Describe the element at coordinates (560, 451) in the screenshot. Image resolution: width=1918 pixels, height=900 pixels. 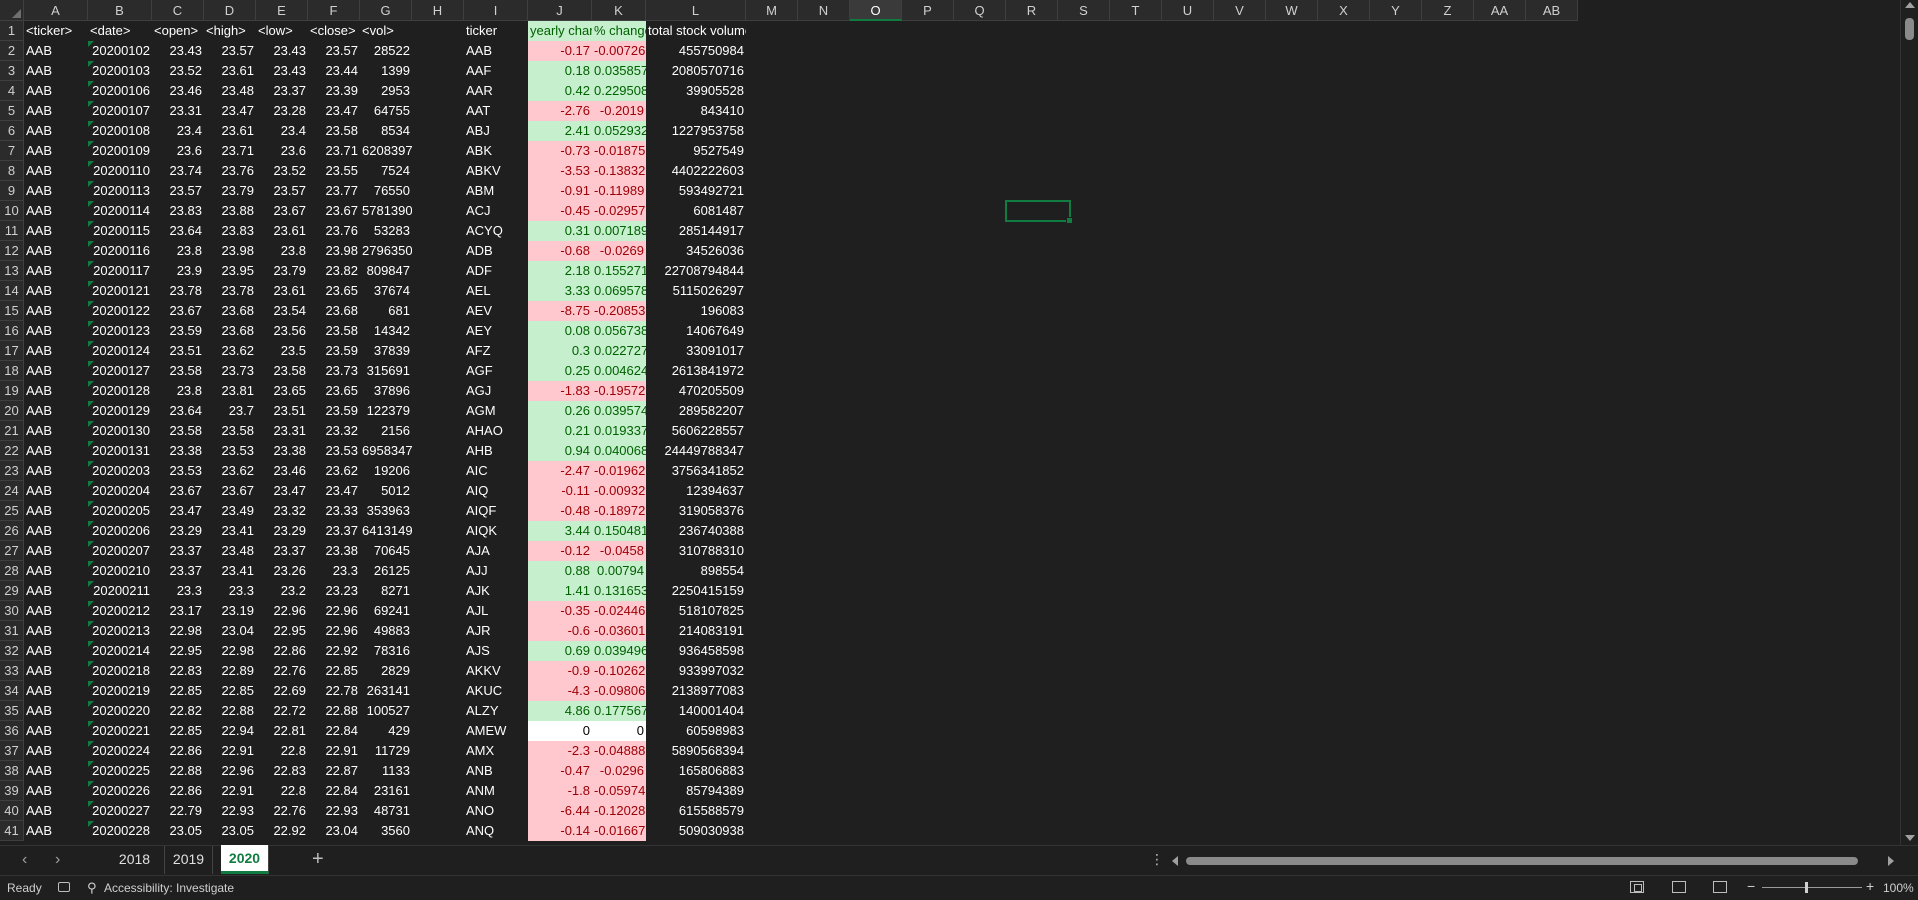
I see `cell-summary: 0.94` at that location.